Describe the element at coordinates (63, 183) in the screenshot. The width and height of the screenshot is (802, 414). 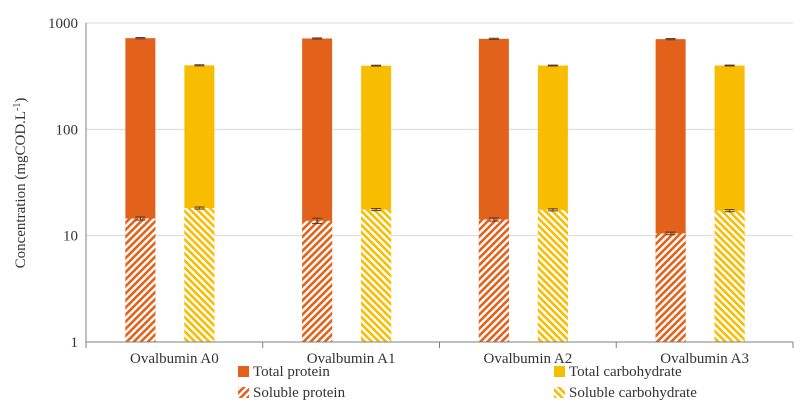
I see `y-tick-labels: 1 10 100 1000` at that location.